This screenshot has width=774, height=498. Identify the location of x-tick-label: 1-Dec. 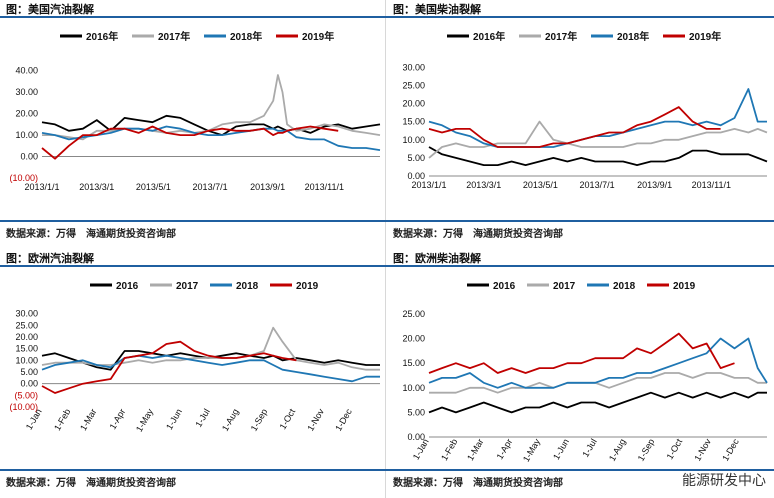
(343, 420).